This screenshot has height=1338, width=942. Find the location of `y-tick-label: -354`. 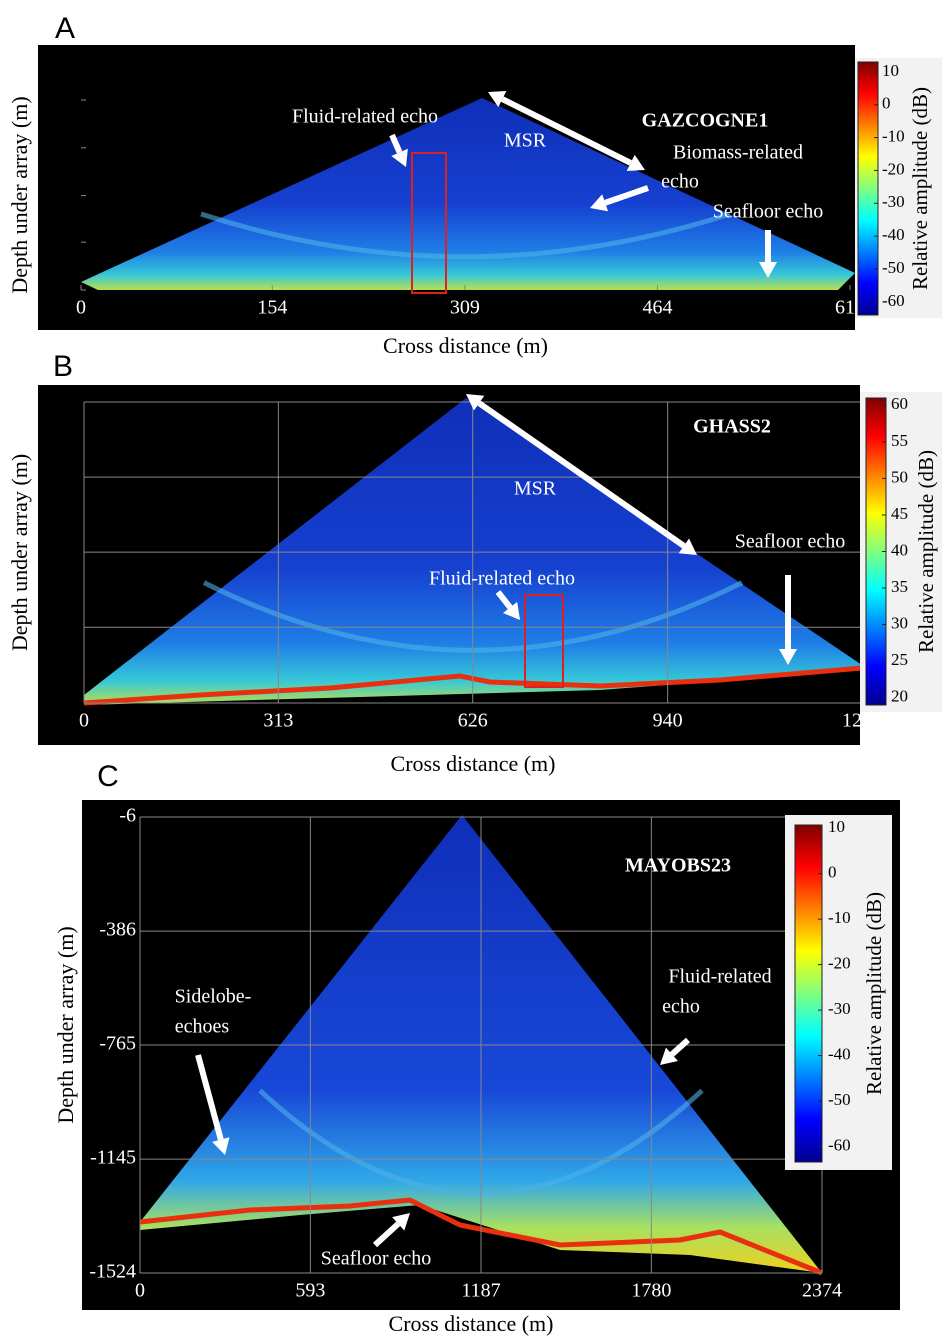

y-tick-label: -354 is located at coordinates (61, 626).